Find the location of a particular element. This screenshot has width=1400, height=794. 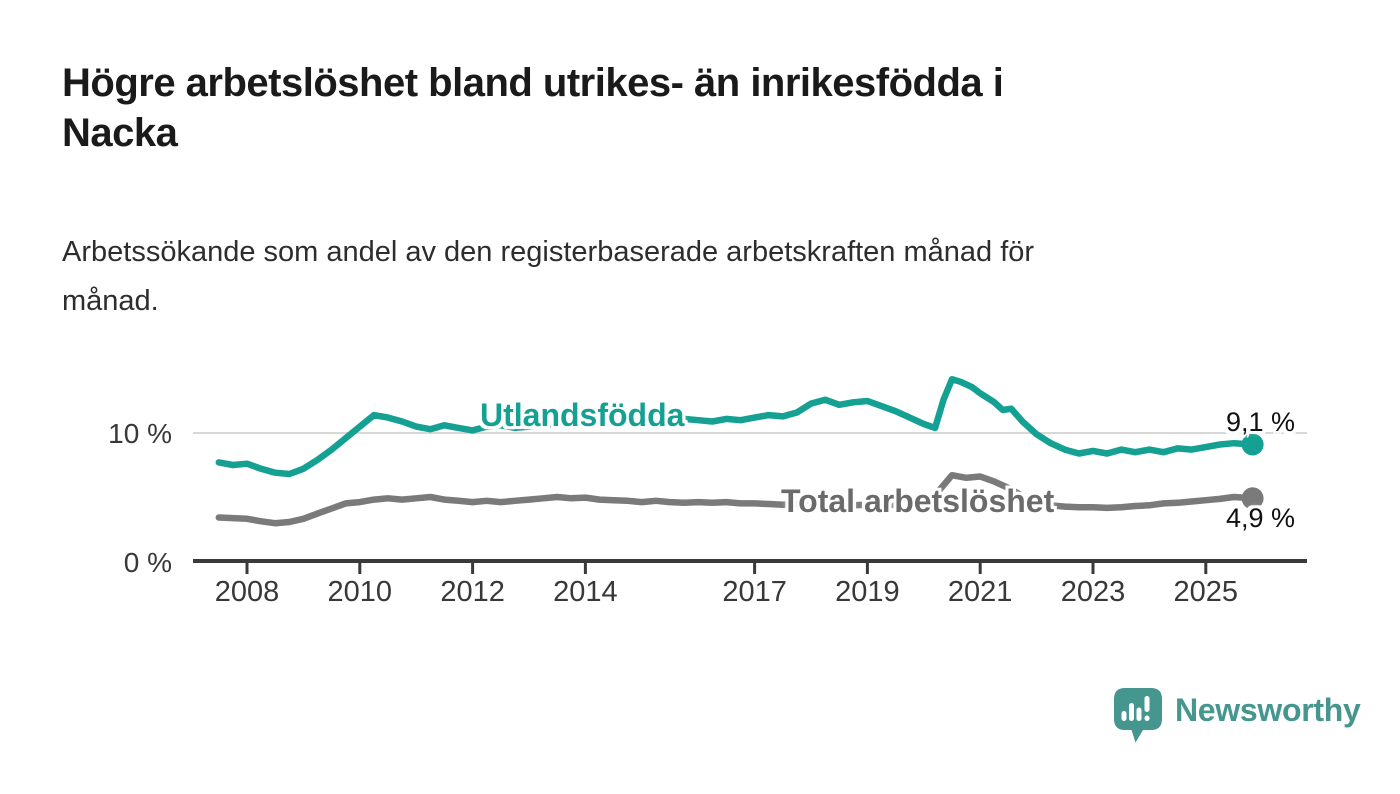

total-arbetsloshet-line is located at coordinates (735, 499).